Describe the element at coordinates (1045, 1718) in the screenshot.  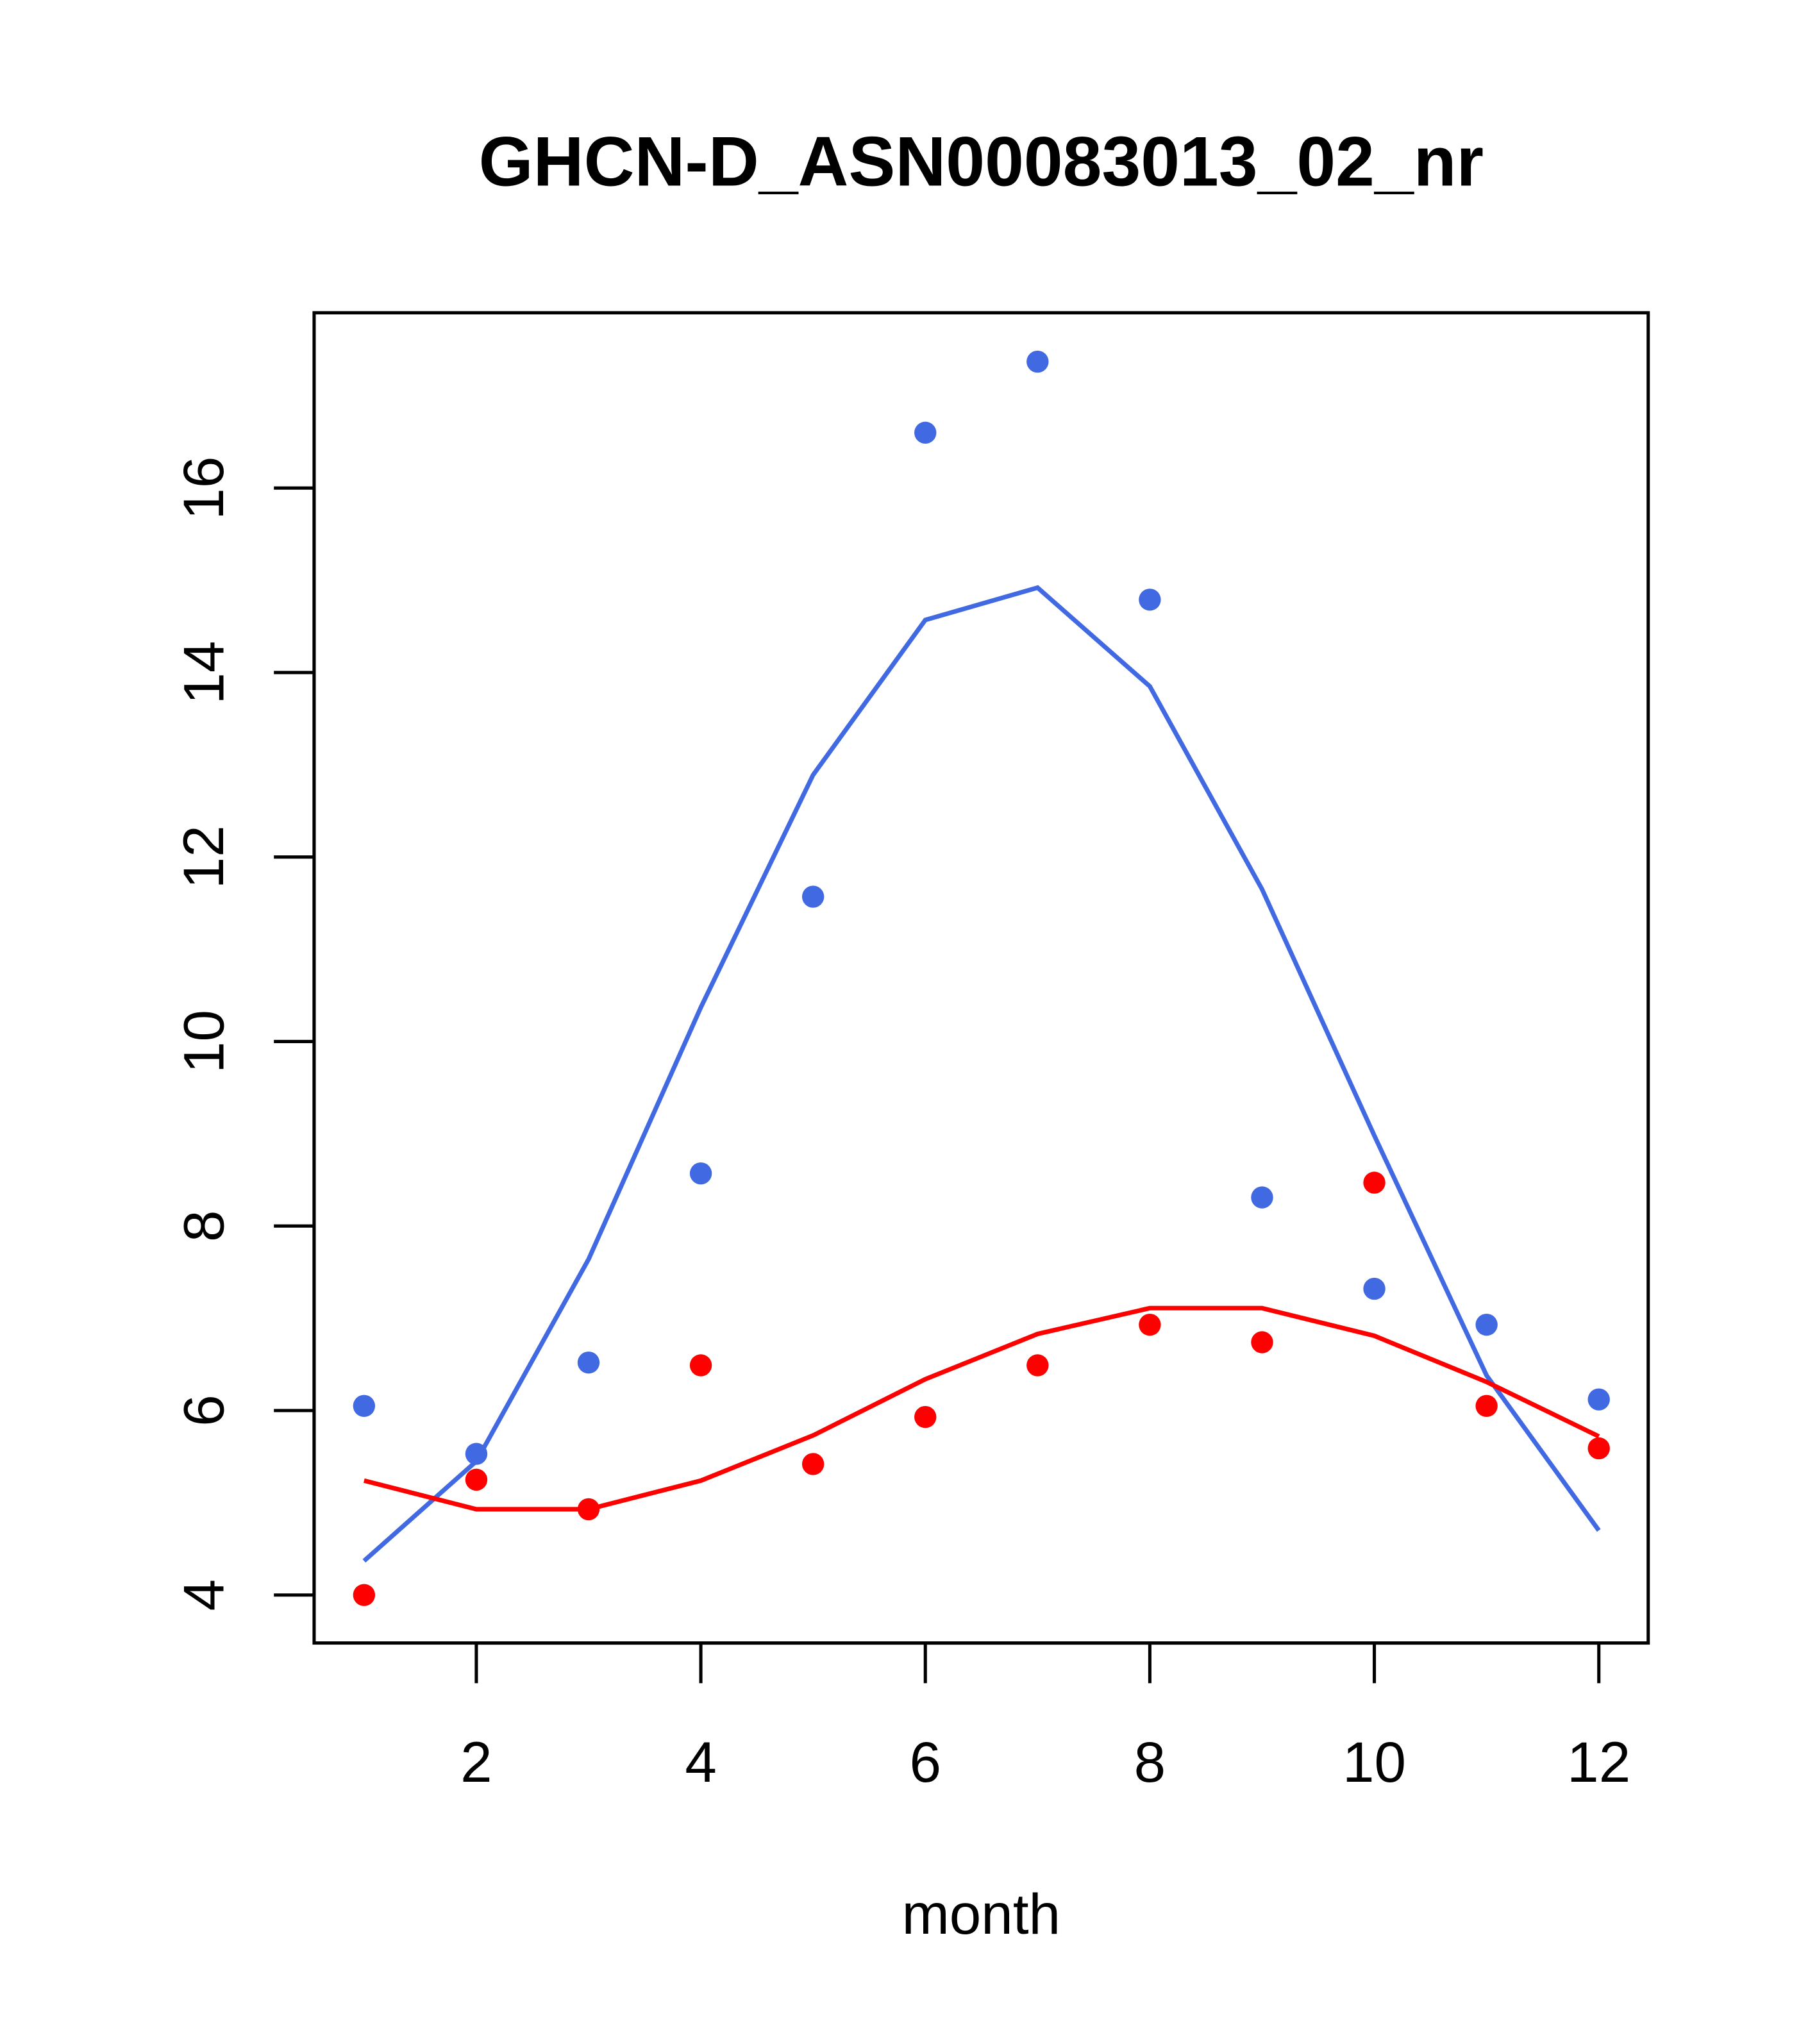
I see `x-axis: 2 4 6 8 10 12` at that location.